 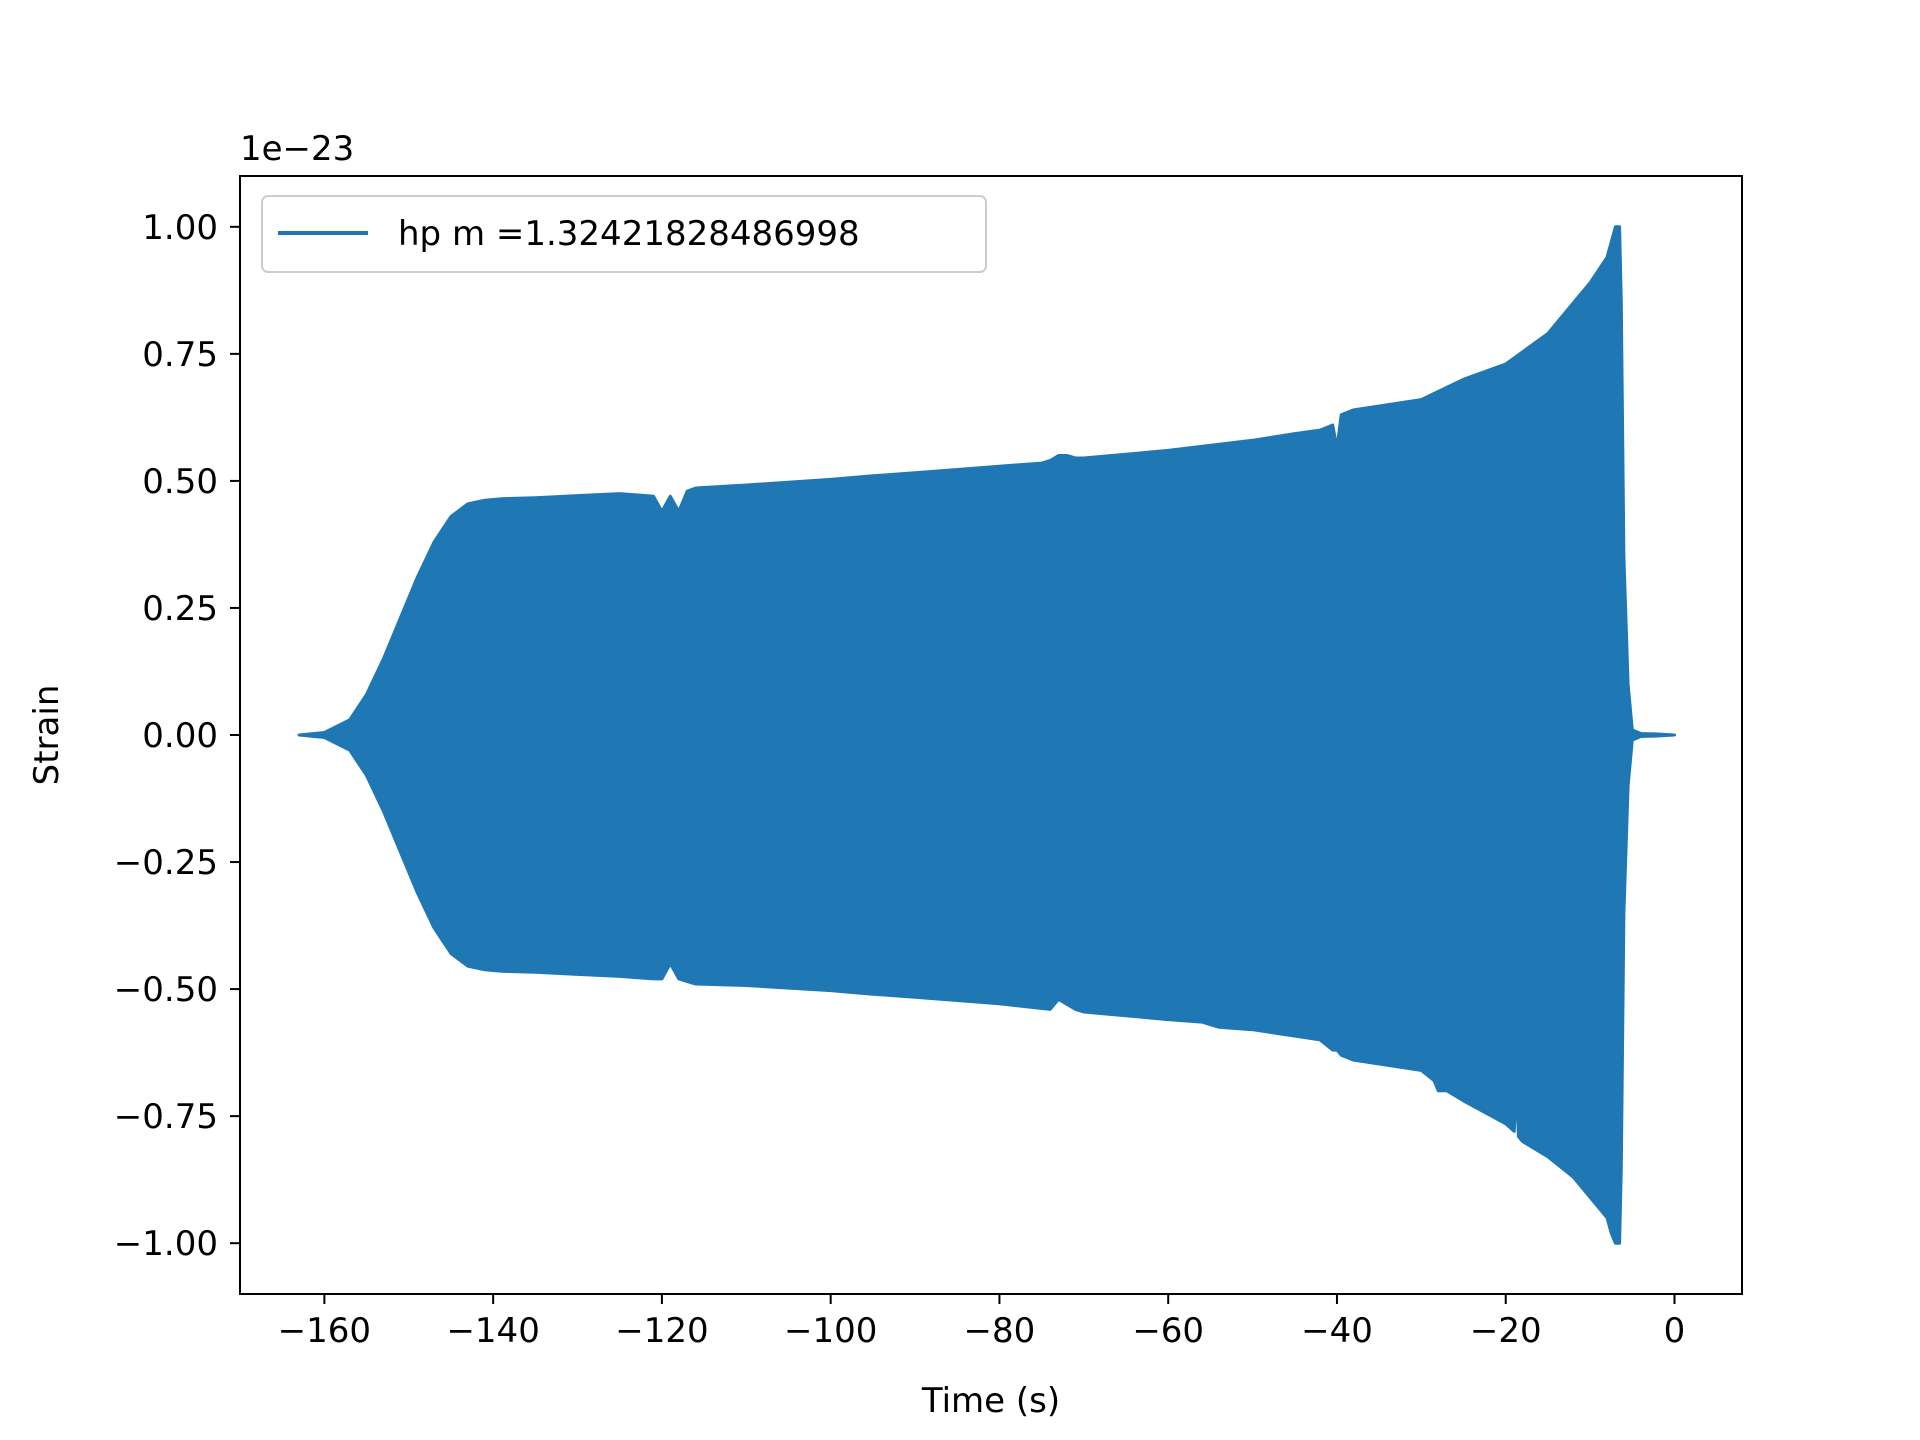 I want to click on y-tick-label: 0.25, so click(x=180, y=609).